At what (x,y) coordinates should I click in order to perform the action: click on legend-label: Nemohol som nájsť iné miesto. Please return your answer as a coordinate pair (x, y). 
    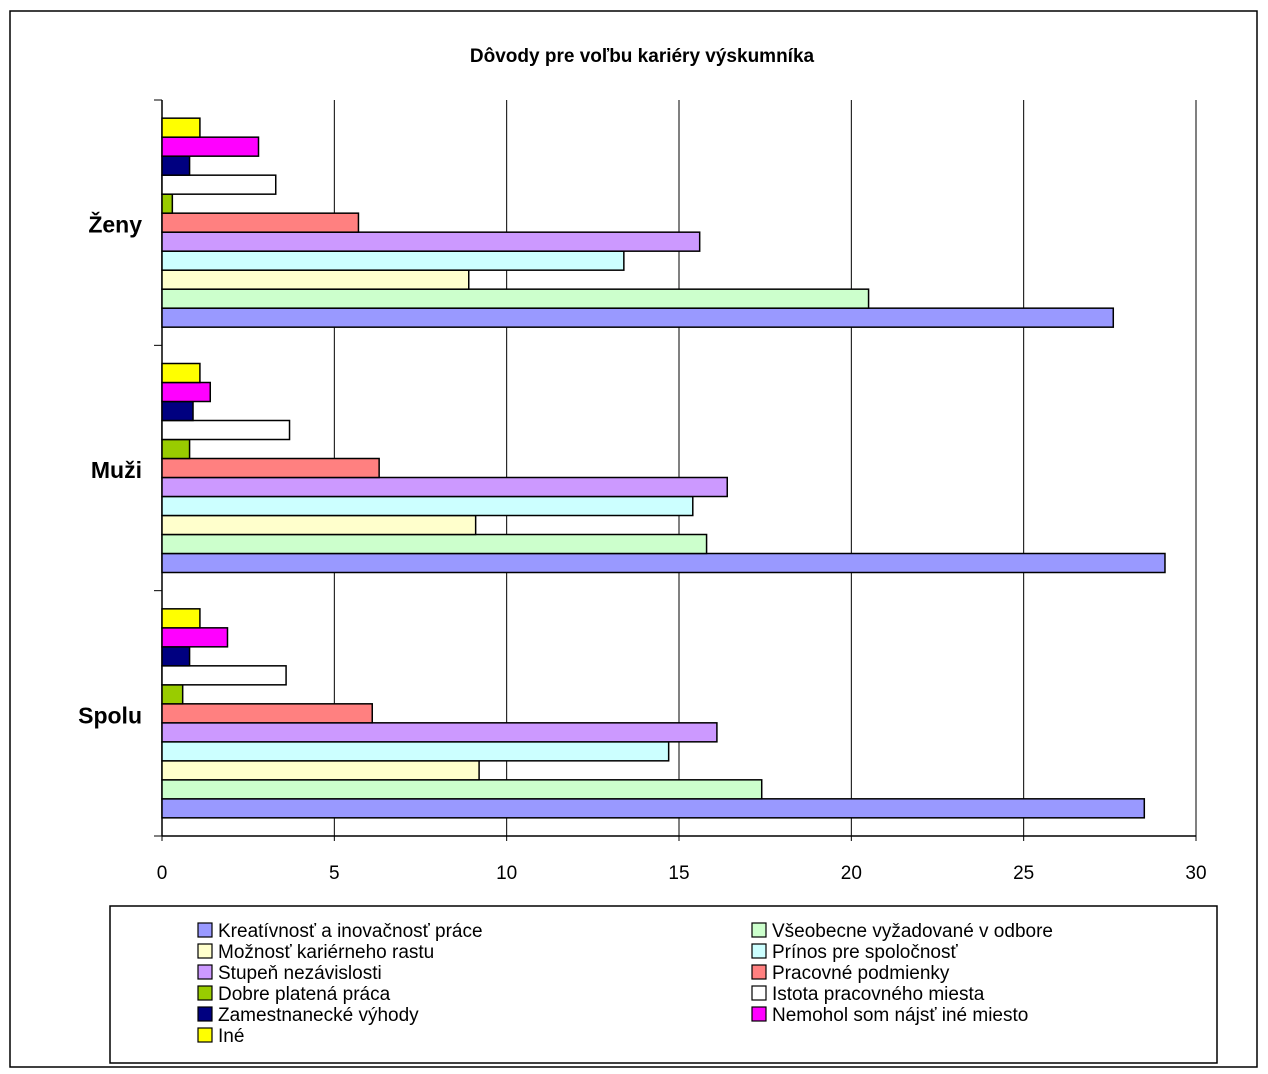
    Looking at the image, I should click on (900, 1015).